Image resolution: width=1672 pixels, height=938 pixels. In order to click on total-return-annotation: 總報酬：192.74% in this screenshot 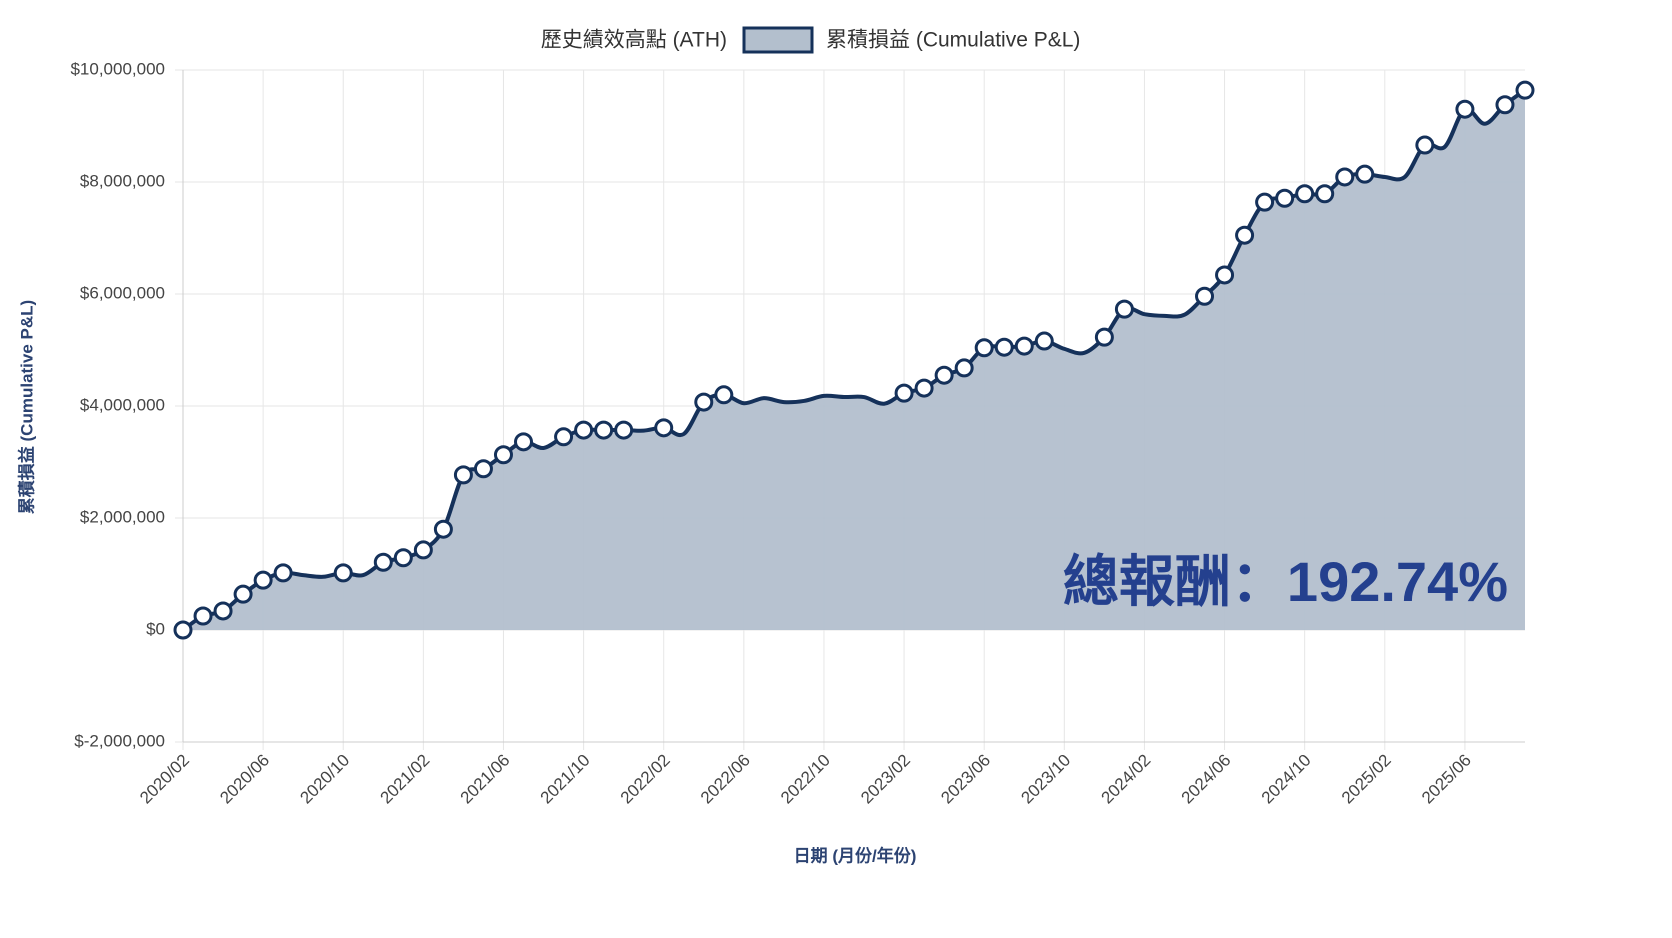, I will do `click(1285, 581)`.